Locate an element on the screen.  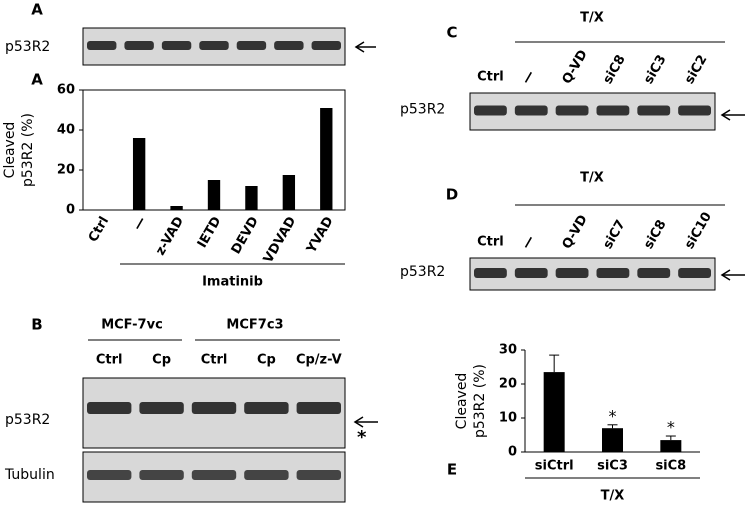
x-tick-label: — is located at coordinates (139, 223).